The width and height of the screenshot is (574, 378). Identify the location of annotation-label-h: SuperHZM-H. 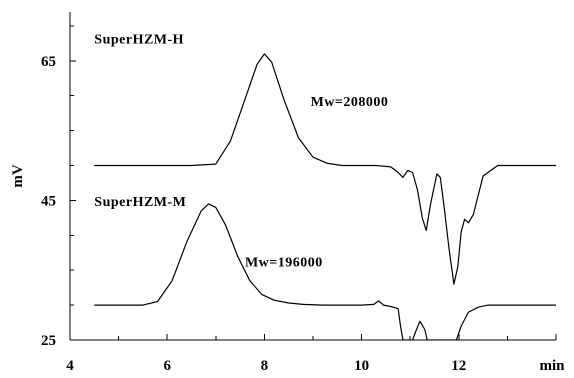
(139, 39).